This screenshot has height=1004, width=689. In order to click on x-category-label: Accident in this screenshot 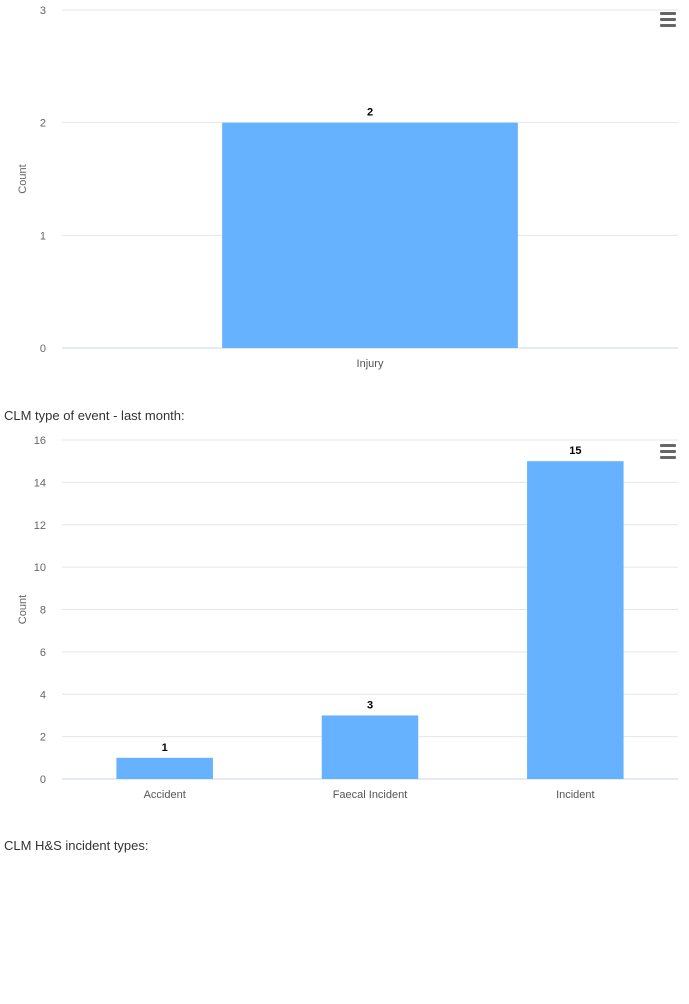, I will do `click(165, 795)`.